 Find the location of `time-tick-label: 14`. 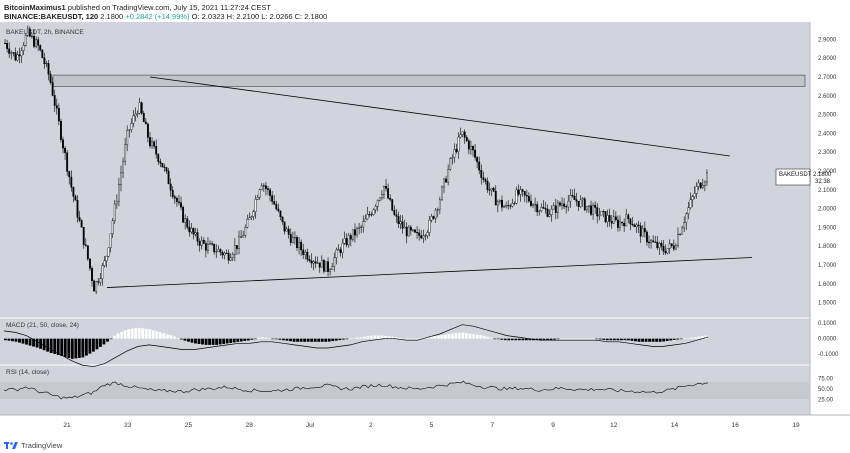

time-tick-label: 14 is located at coordinates (675, 425).